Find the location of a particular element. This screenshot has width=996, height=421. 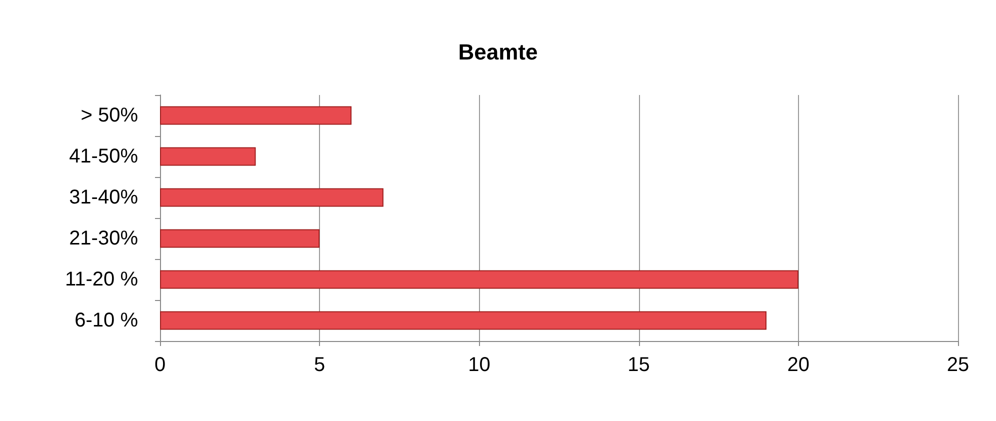

chart-title: Beamte is located at coordinates (498, 52).